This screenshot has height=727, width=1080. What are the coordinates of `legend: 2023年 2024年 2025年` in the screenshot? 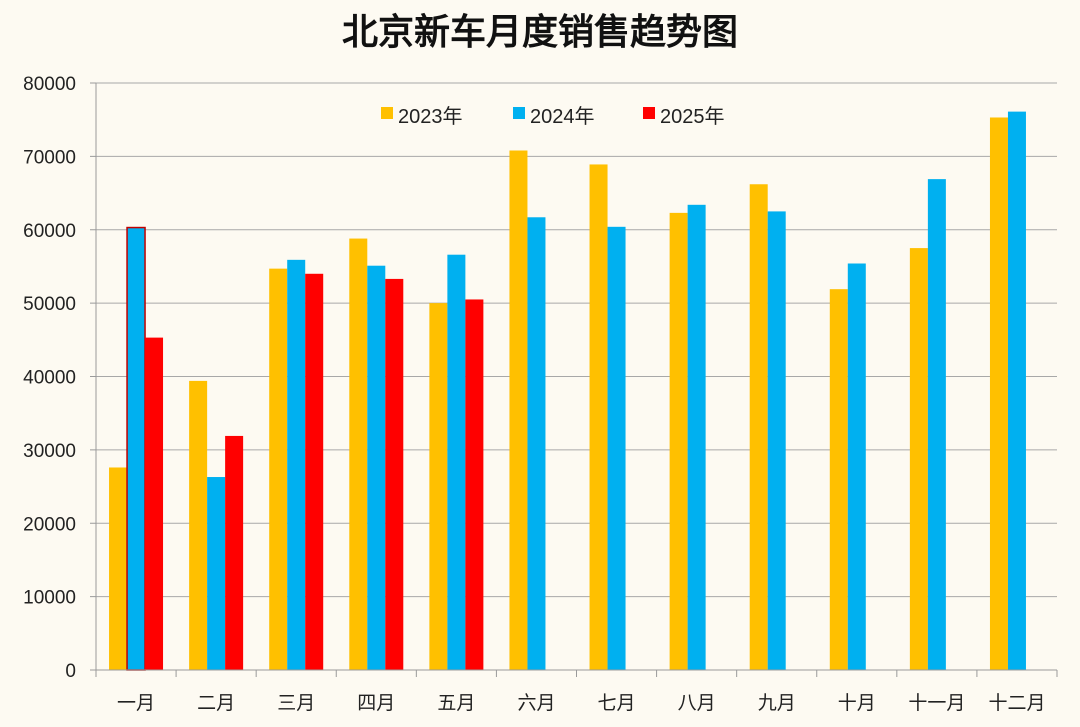 It's located at (553, 116).